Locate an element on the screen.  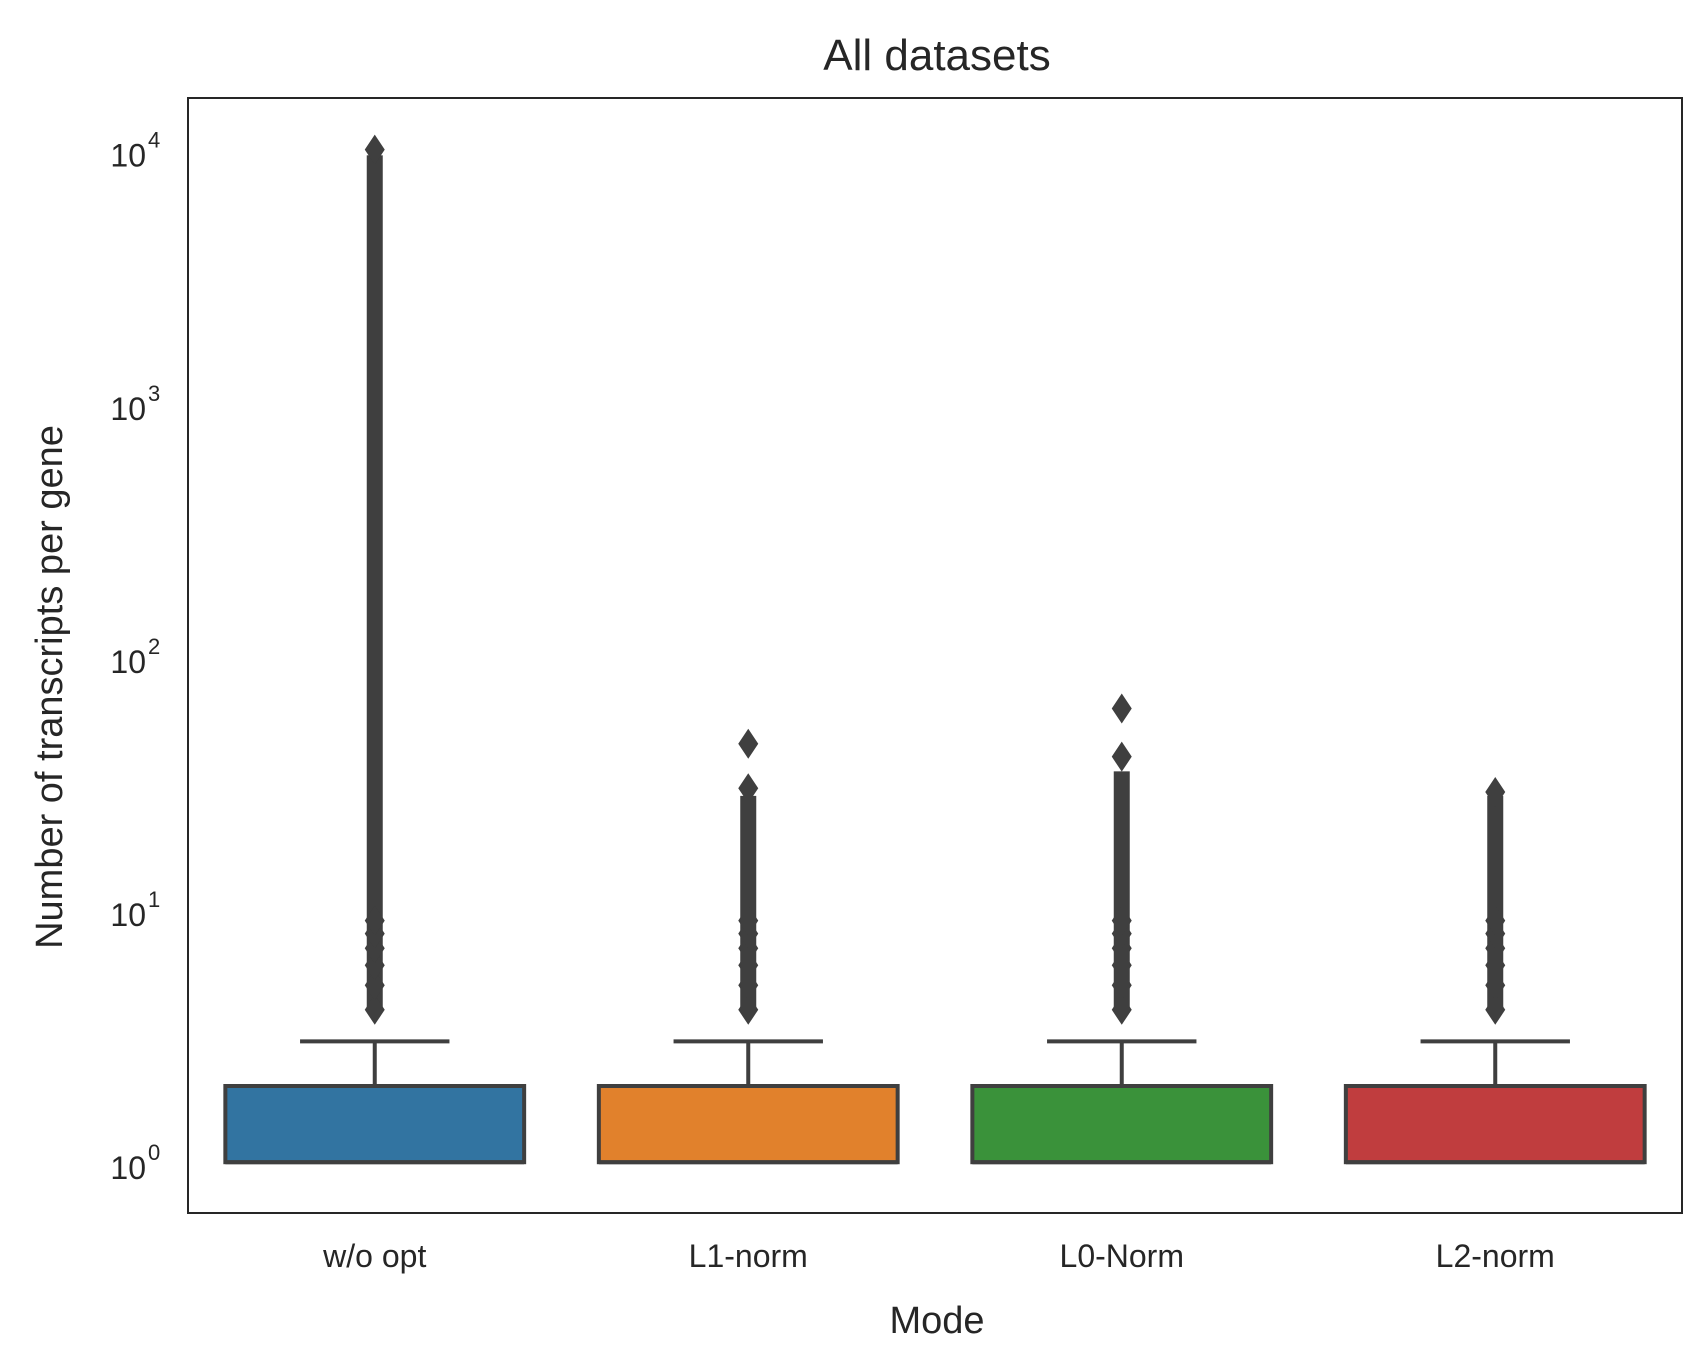
y-tick-exponent: 2 is located at coordinates (154, 646).